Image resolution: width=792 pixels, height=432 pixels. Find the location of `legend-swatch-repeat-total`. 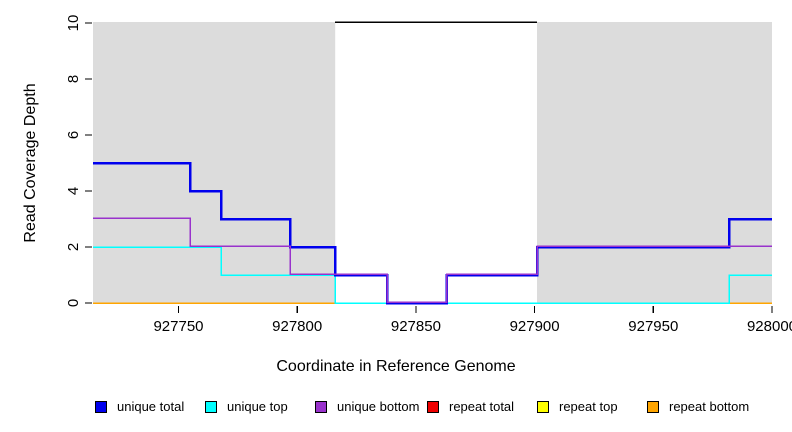

legend-swatch-repeat-total is located at coordinates (433, 407).